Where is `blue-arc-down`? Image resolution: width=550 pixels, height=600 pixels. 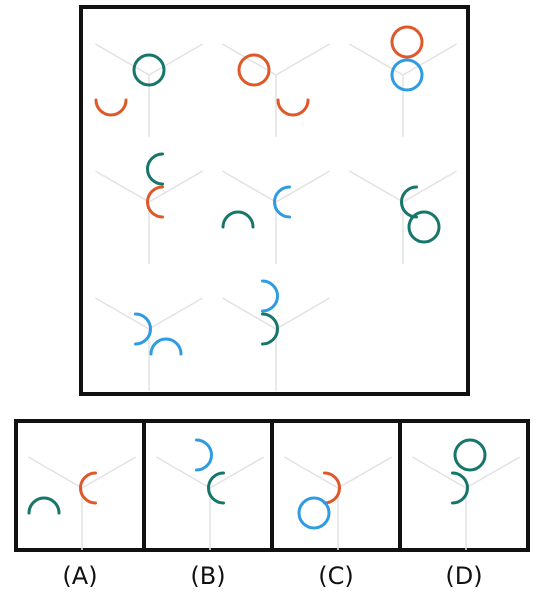 blue-arc-down is located at coordinates (166, 346).